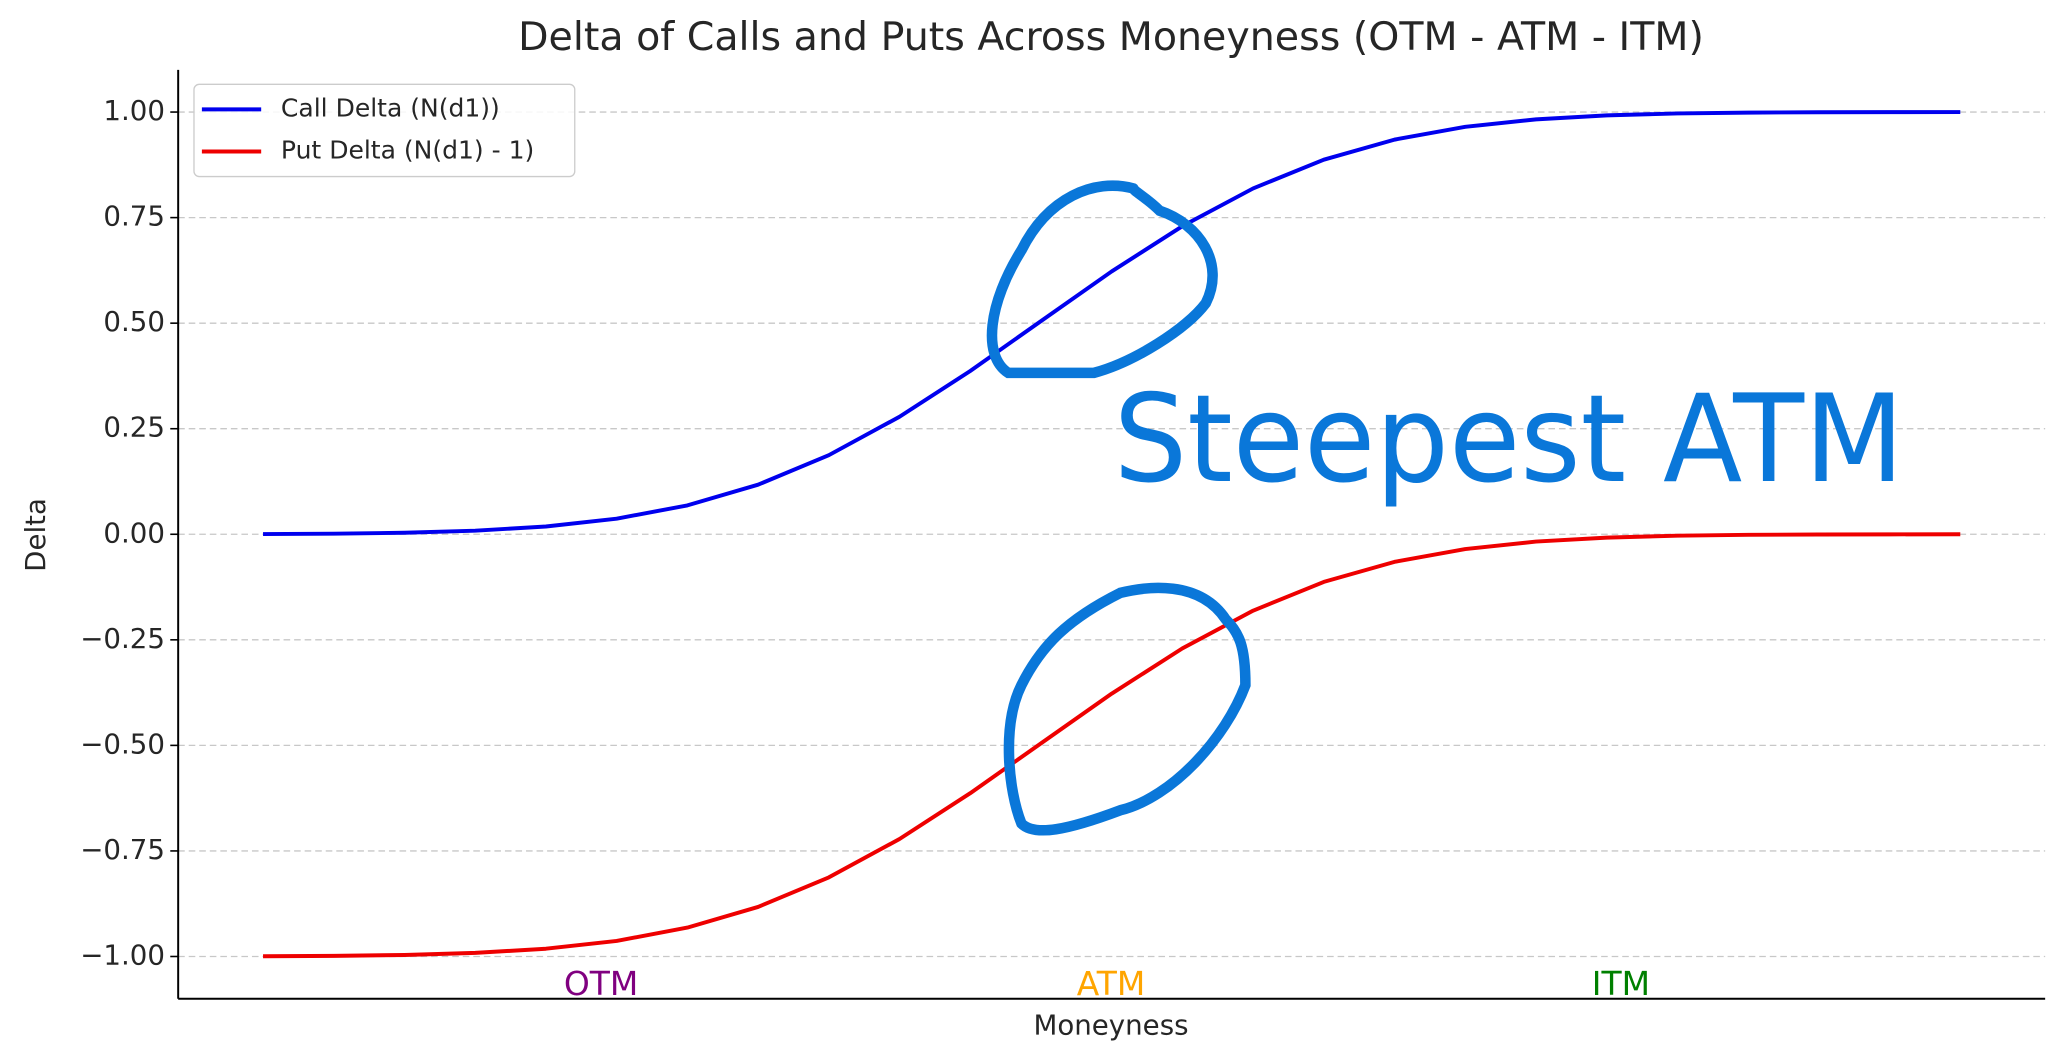 Image resolution: width=2056 pixels, height=1058 pixels. I want to click on legend-label: Put Delta (N(d1) - 1), so click(407, 150).